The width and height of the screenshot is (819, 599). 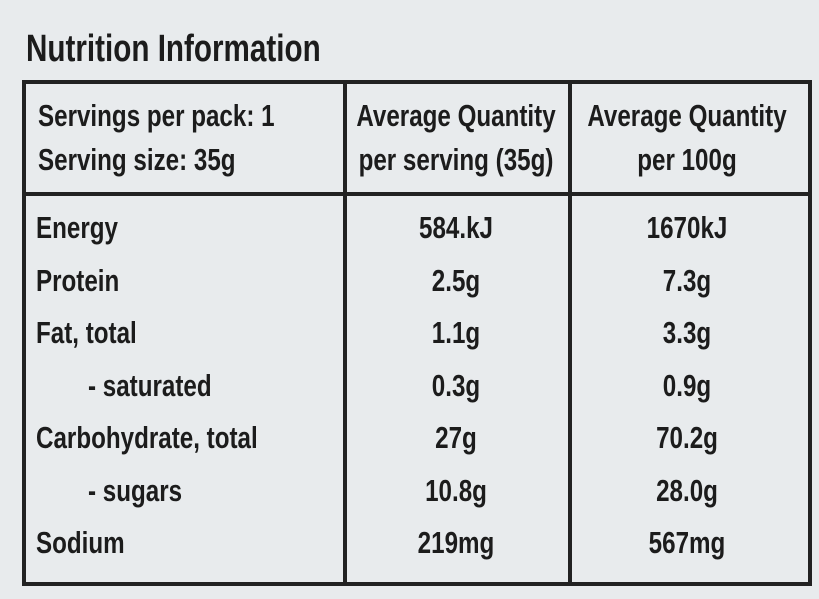 What do you see at coordinates (150, 385) in the screenshot?
I see `nutrient-name: - saturated` at bounding box center [150, 385].